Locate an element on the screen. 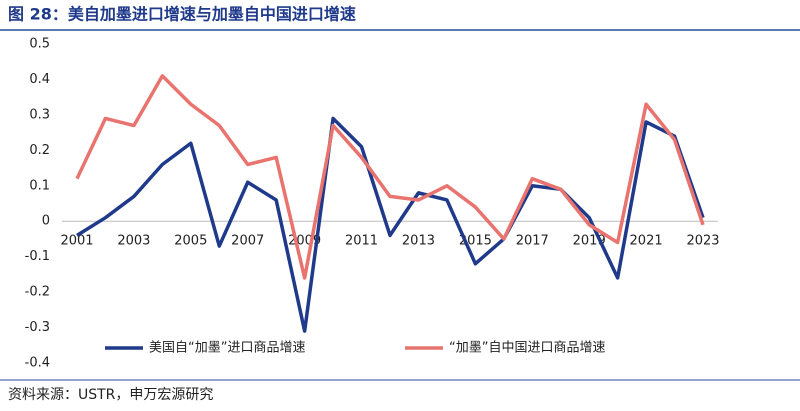 This screenshot has height=411, width=800. y-tick-label: -0.4 is located at coordinates (37, 363).